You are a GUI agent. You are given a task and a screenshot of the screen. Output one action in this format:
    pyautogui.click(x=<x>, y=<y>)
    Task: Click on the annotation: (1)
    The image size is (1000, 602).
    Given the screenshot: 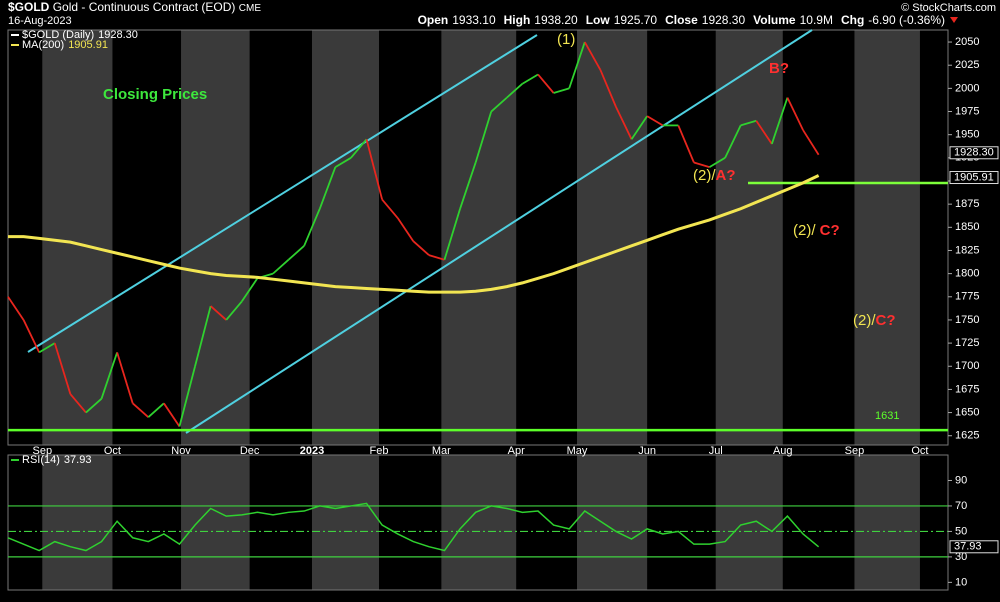 What is the action you would take?
    pyautogui.click(x=566, y=39)
    